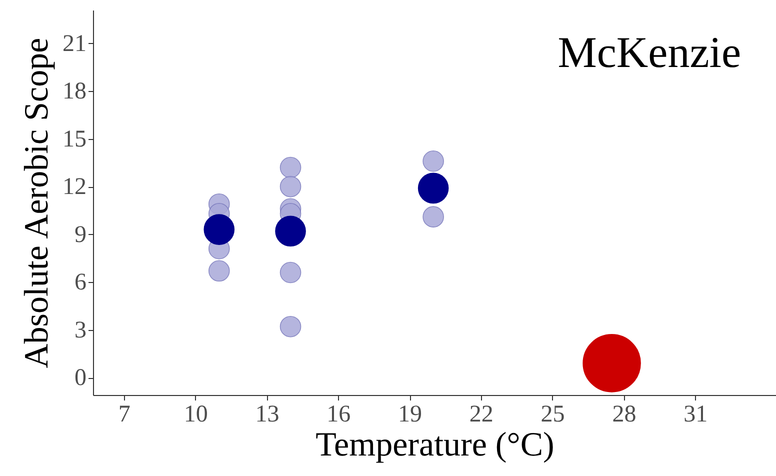 The height and width of the screenshot is (476, 776). What do you see at coordinates (37, 203) in the screenshot?
I see `y-axis-title: Absolute Aerobic Scope` at bounding box center [37, 203].